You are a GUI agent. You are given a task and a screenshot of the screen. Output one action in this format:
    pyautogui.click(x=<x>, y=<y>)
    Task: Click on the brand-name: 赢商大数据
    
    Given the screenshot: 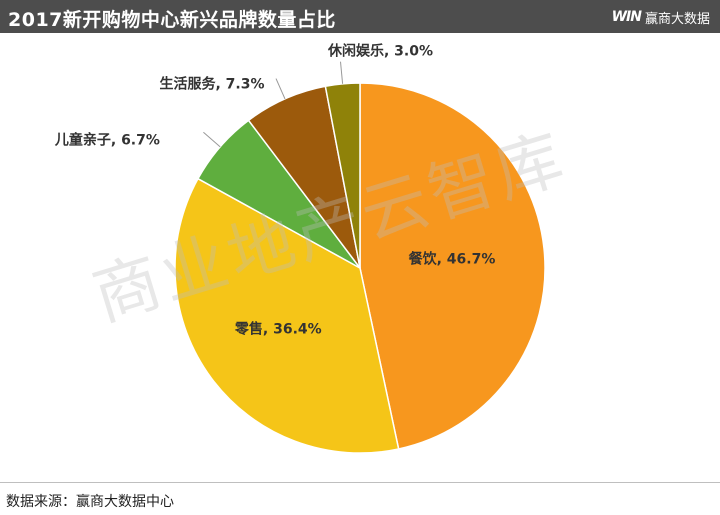 What is the action you would take?
    pyautogui.click(x=677, y=19)
    